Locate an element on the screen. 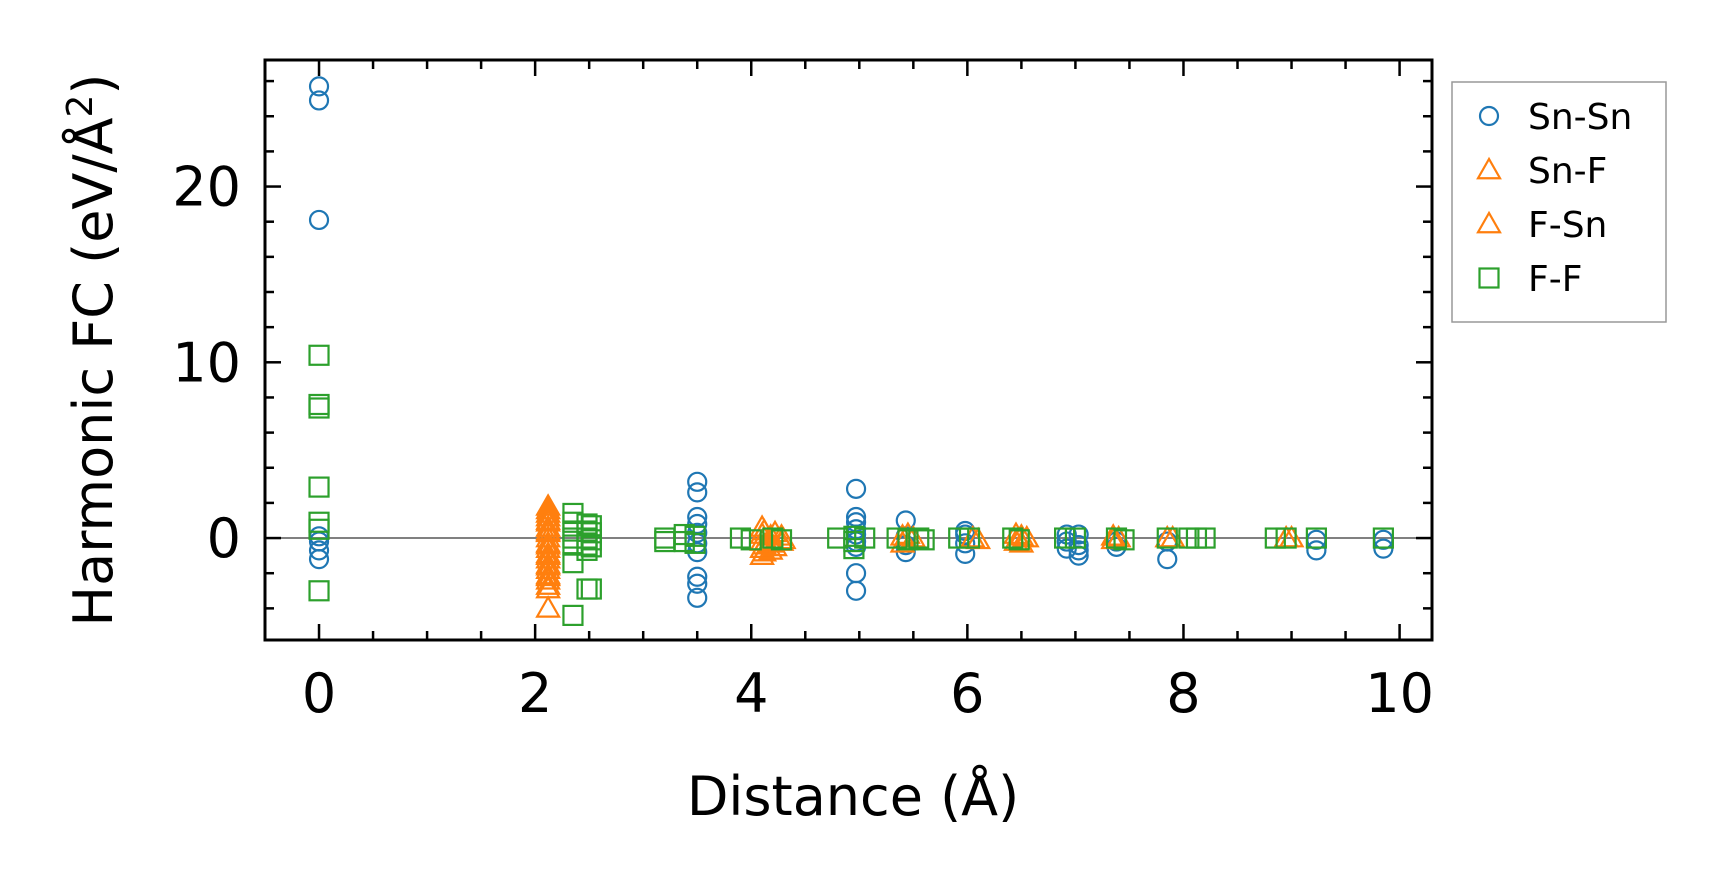  legend-entry: Sn-F is located at coordinates (1541, 171).